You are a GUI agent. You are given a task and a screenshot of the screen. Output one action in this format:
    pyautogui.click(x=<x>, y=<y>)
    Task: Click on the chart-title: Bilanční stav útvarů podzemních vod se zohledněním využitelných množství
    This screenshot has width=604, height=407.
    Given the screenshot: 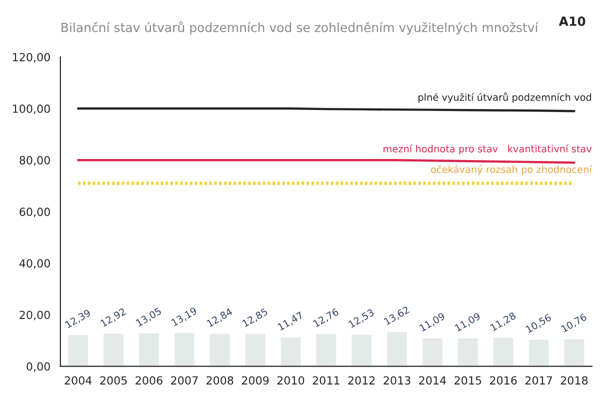 What is the action you would take?
    pyautogui.click(x=300, y=28)
    